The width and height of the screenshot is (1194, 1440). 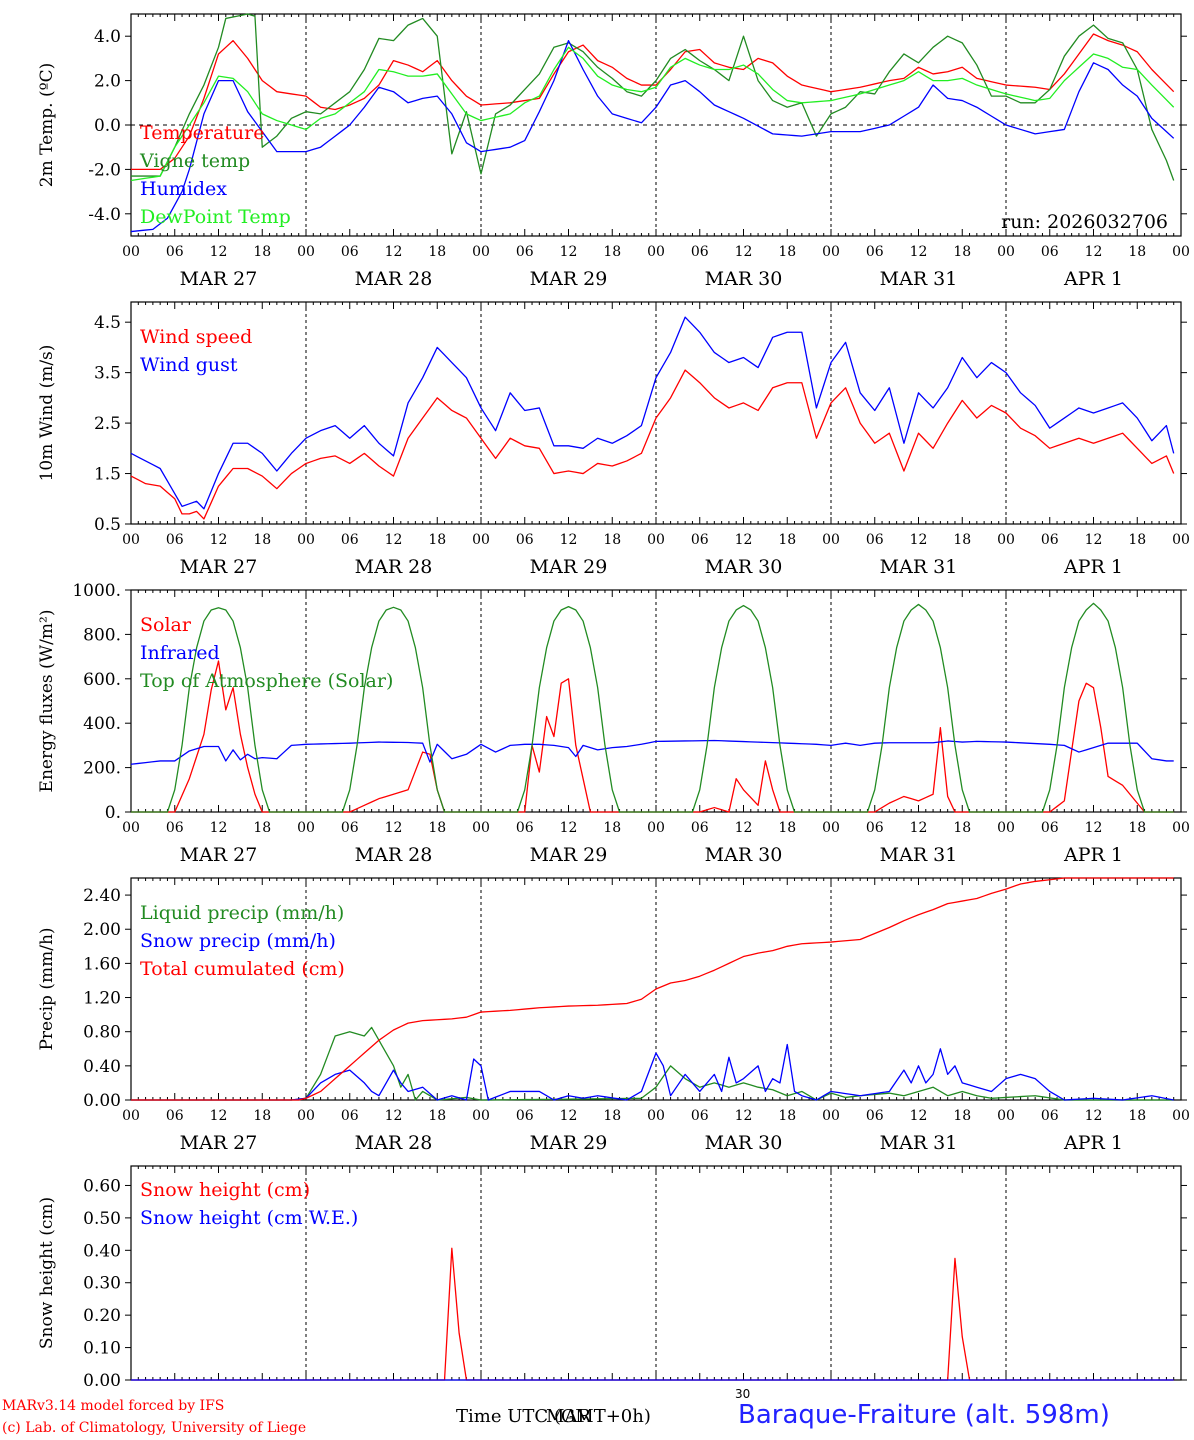 What do you see at coordinates (652, 752) in the screenshot?
I see `series-line-infrared` at bounding box center [652, 752].